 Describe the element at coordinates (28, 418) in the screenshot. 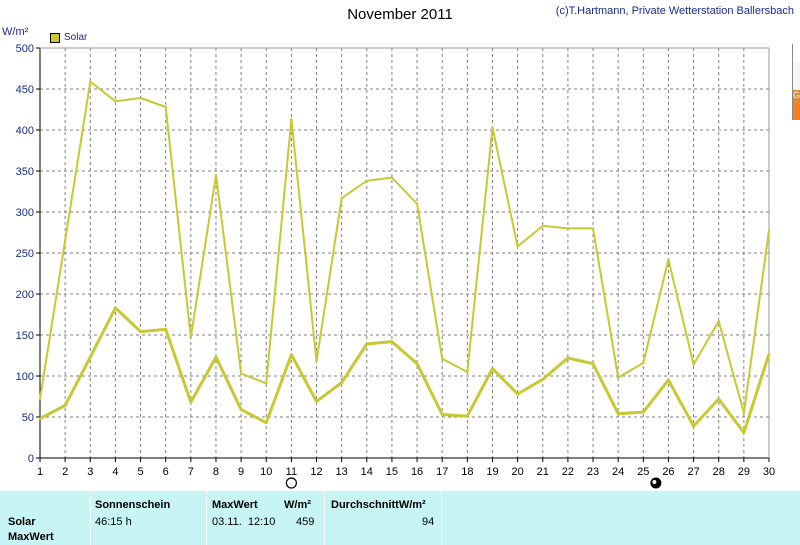

I see `y-tick-label: 50` at that location.